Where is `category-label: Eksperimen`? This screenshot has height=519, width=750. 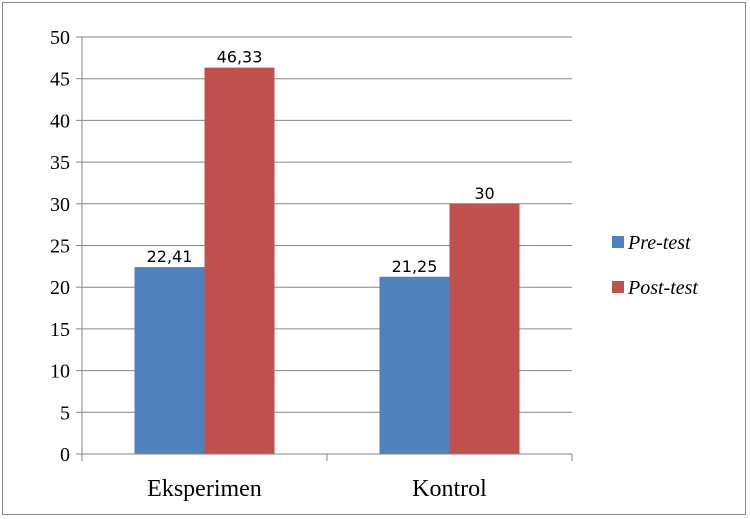 category-label: Eksperimen is located at coordinates (204, 489).